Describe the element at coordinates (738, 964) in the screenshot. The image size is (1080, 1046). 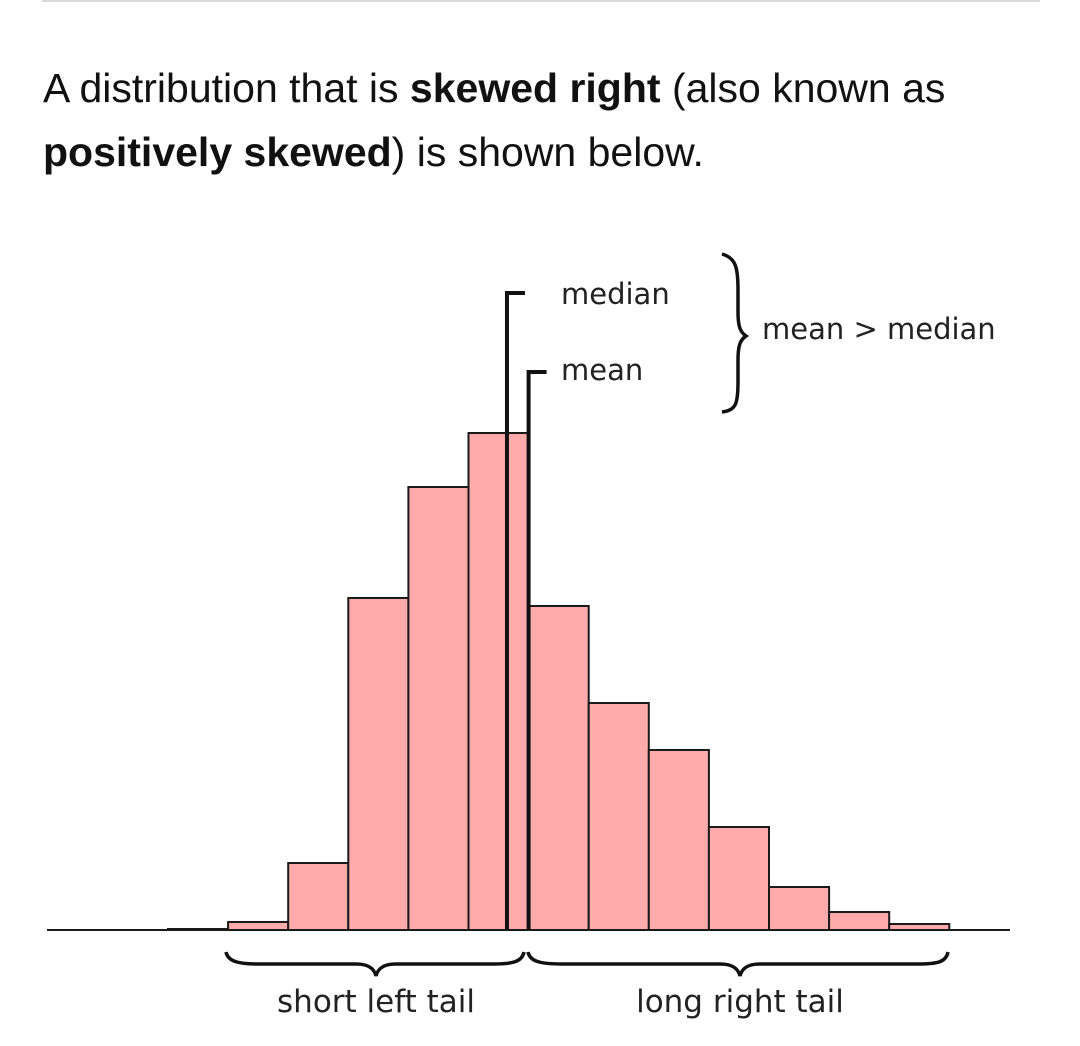
I see `right-tail-brace` at that location.